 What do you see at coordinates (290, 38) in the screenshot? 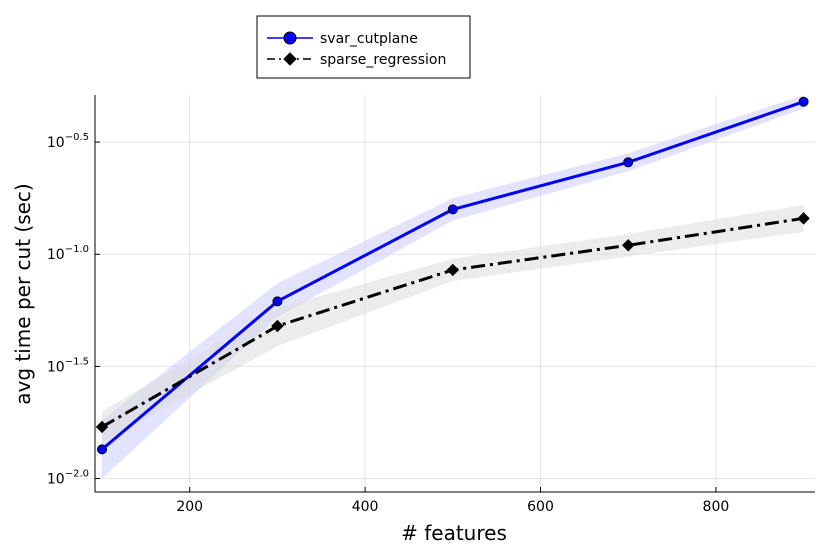
I see `legend-marker-svar_cutplane` at bounding box center [290, 38].